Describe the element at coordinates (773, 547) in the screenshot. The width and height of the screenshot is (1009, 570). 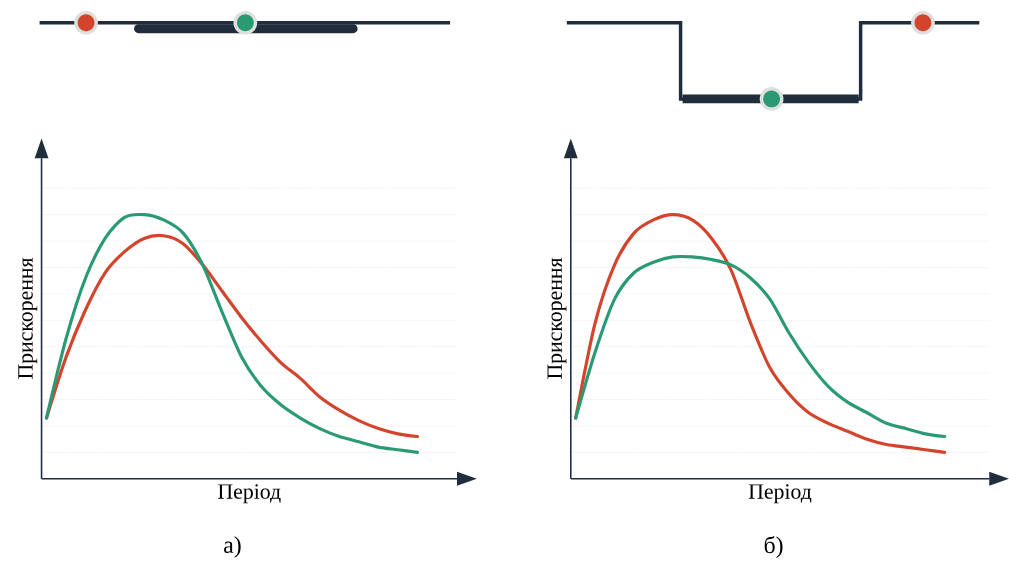
I see `text: б)` at that location.